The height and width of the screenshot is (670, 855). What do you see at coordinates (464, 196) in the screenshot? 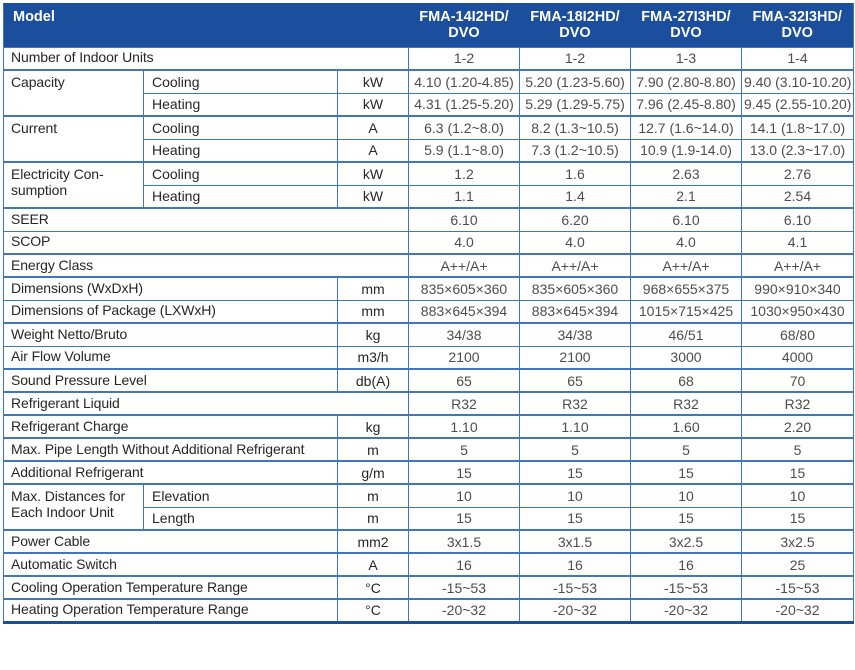
I see `value-cell: 1.1` at bounding box center [464, 196].